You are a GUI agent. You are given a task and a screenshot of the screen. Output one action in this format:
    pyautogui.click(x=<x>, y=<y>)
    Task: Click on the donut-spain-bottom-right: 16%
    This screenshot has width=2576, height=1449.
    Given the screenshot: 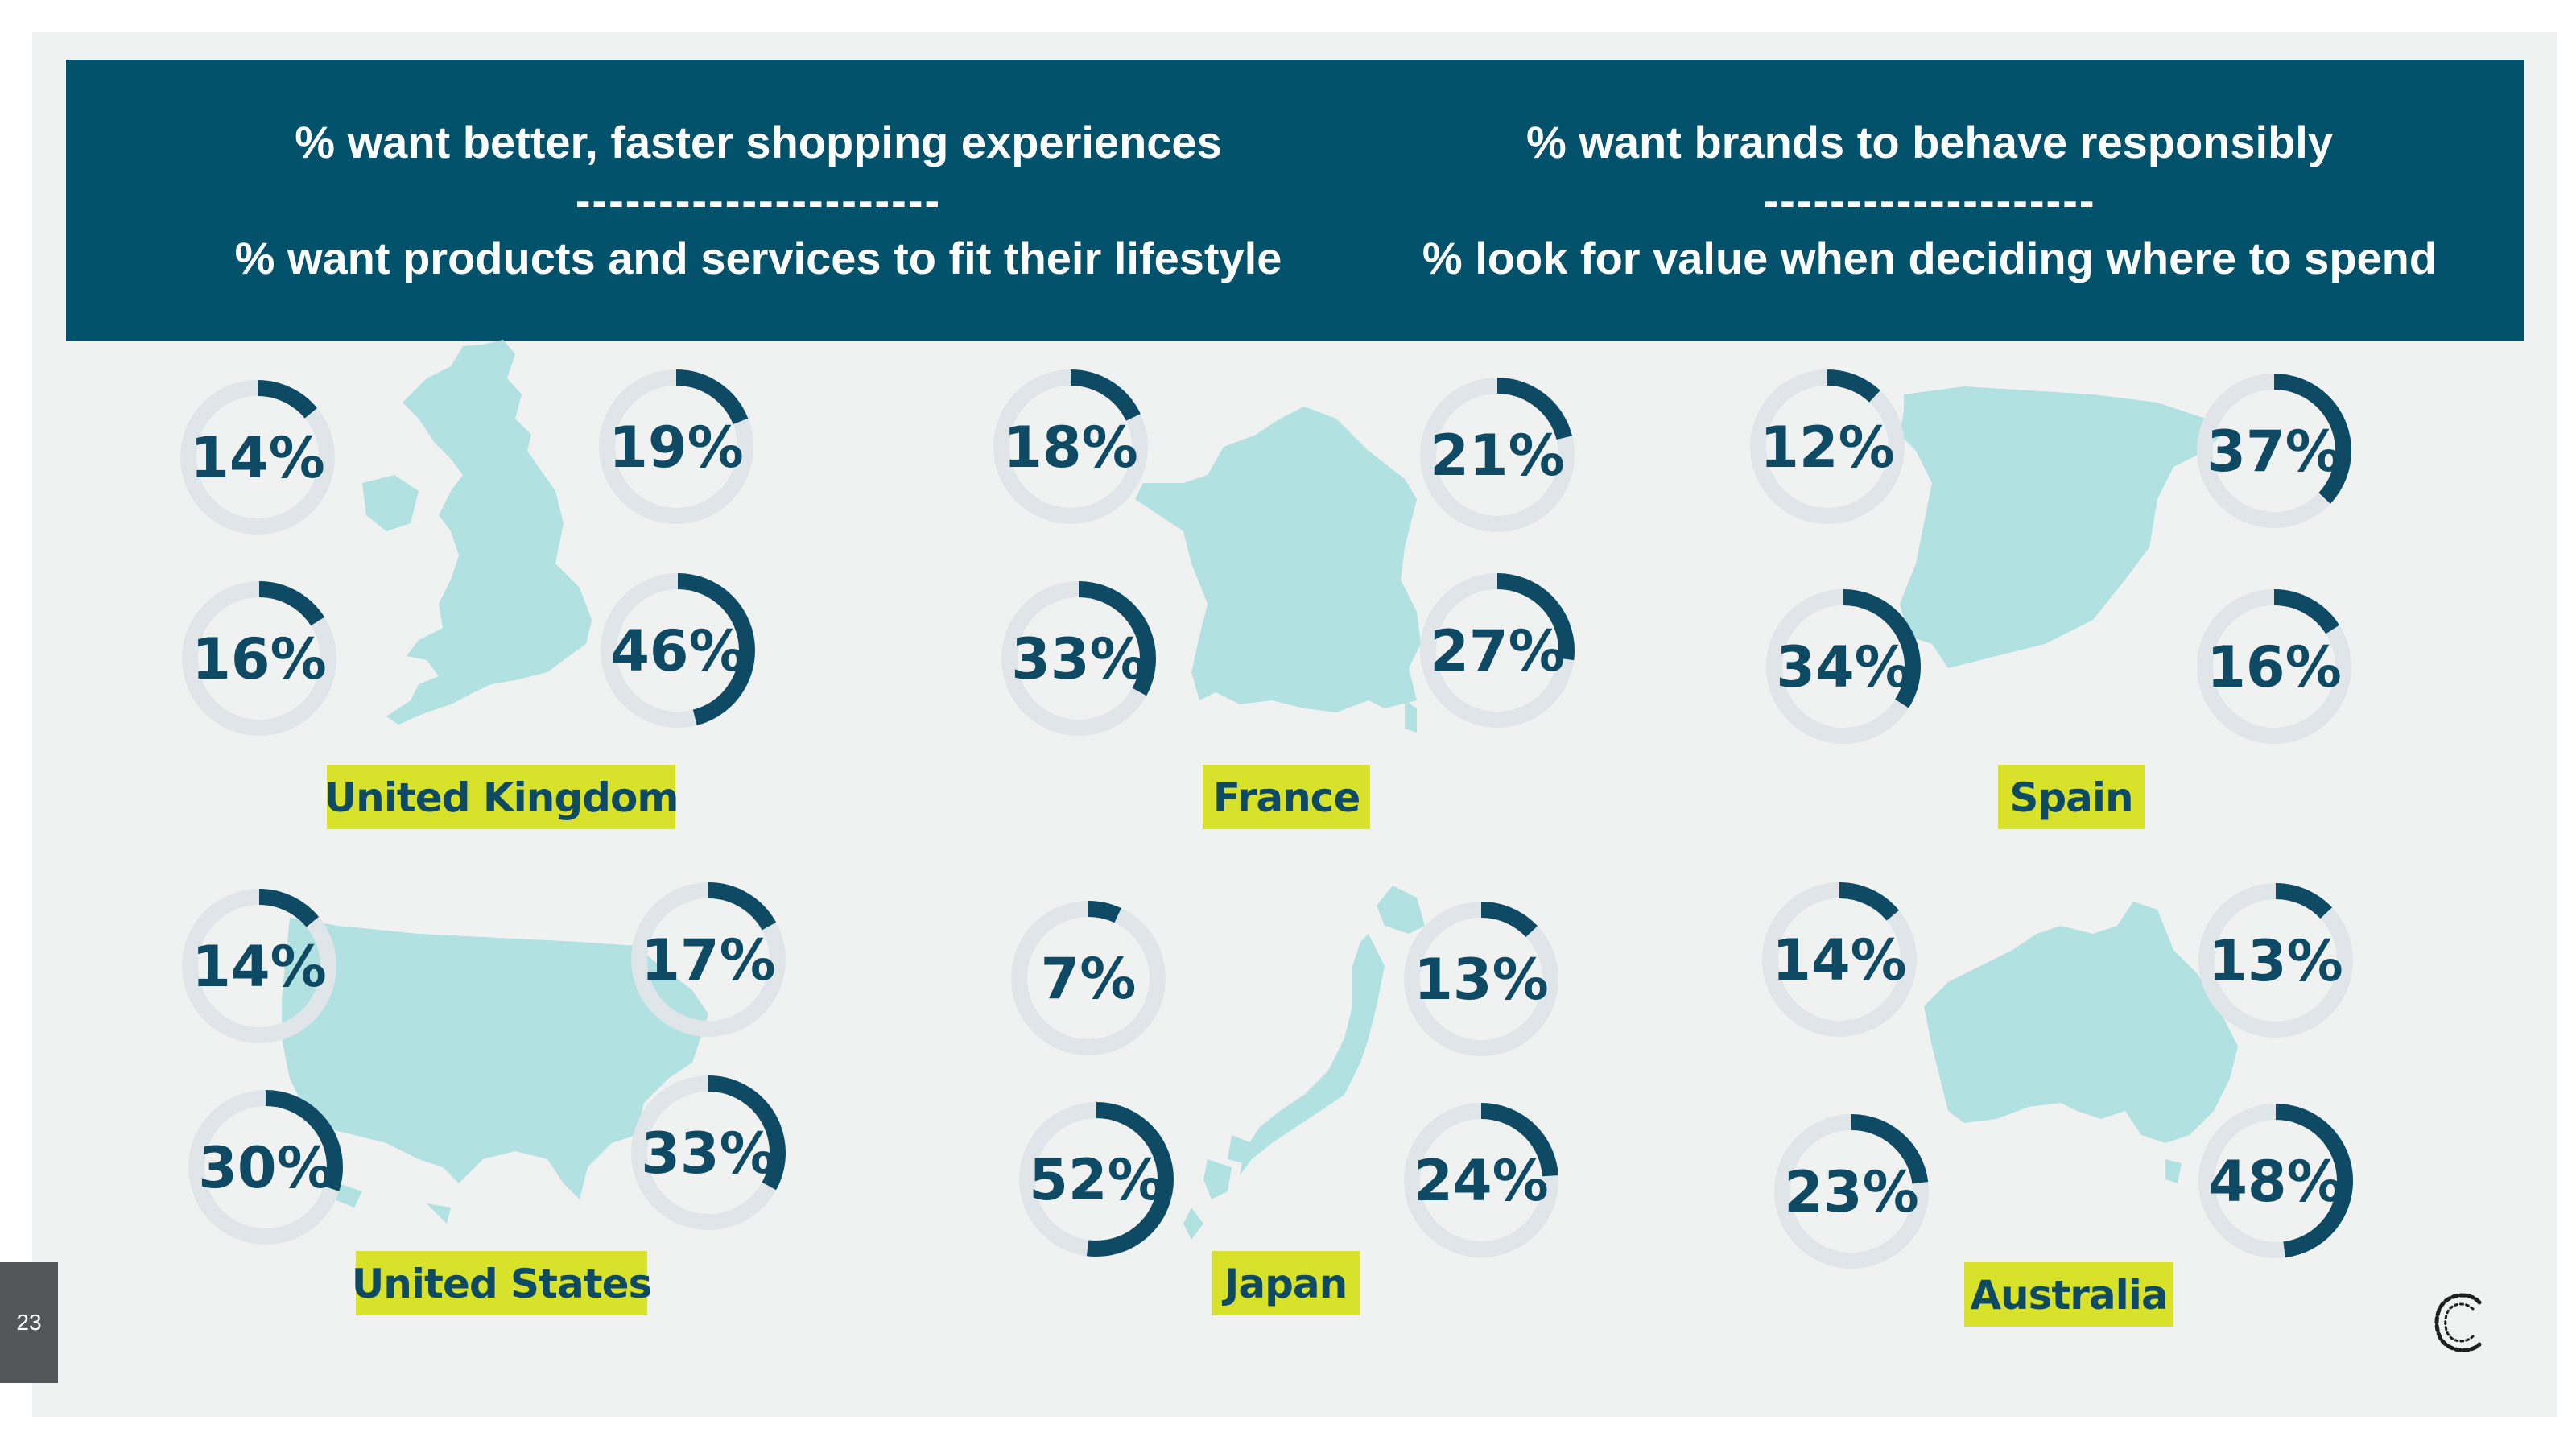 What is the action you would take?
    pyautogui.click(x=2274, y=666)
    